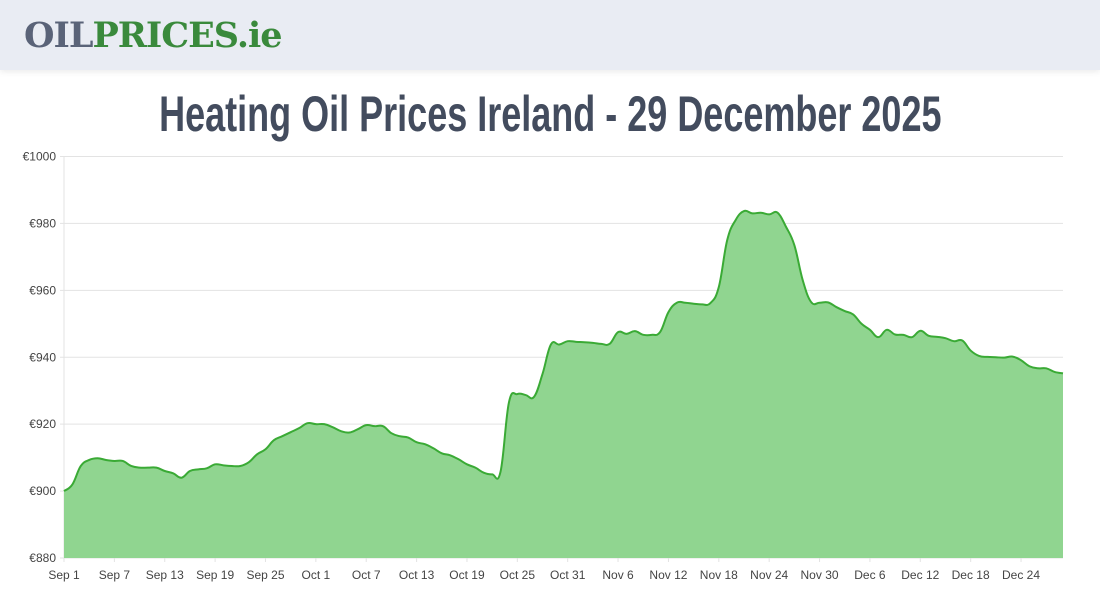 Image resolution: width=1100 pixels, height=600 pixels. I want to click on x-tick-label: Dec 18, so click(971, 575).